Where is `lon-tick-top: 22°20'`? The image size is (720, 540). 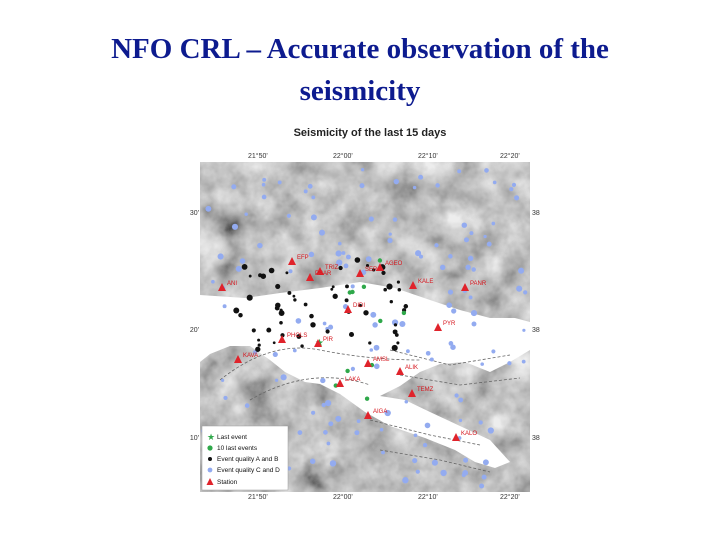
lon-tick-top: 22°20' is located at coordinates (510, 156).